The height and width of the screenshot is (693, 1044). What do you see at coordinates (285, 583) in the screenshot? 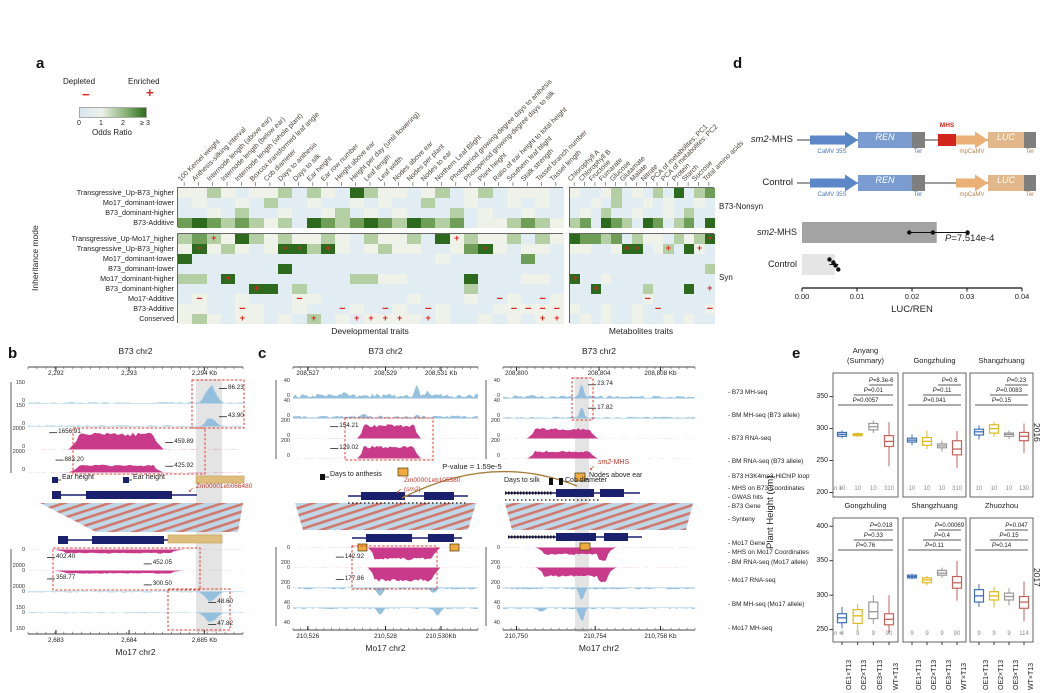
I see `track-scale-label: 200` at bounding box center [285, 583].